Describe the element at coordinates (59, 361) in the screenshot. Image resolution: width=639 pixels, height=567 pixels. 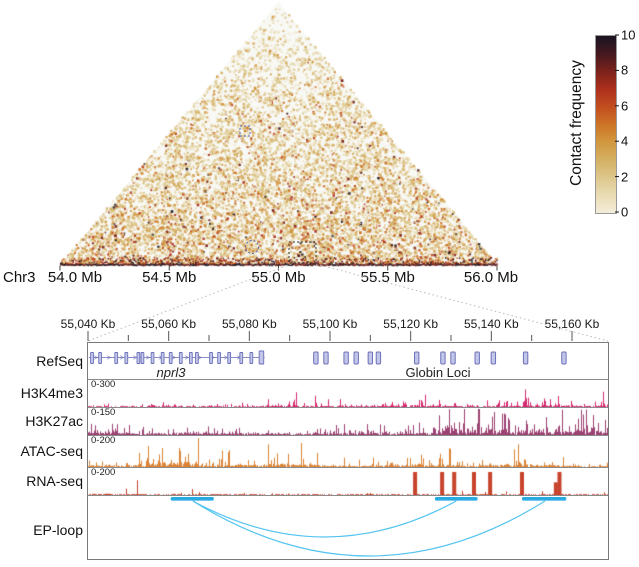
I see `track-label-refseq: RefSeq` at that location.